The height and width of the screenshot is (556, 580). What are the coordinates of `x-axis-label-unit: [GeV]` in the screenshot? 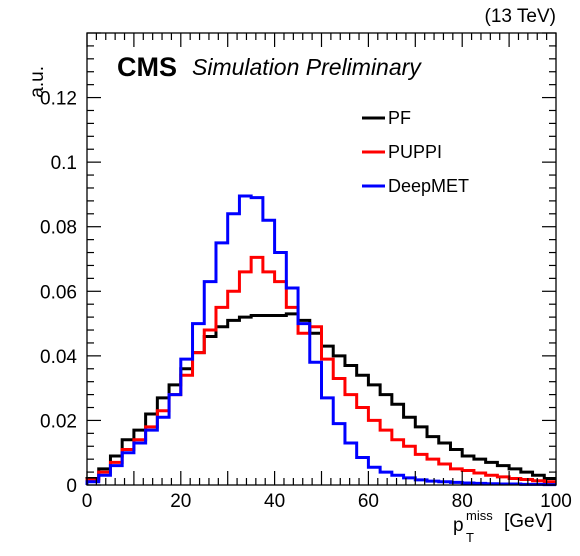 It's located at (528, 521).